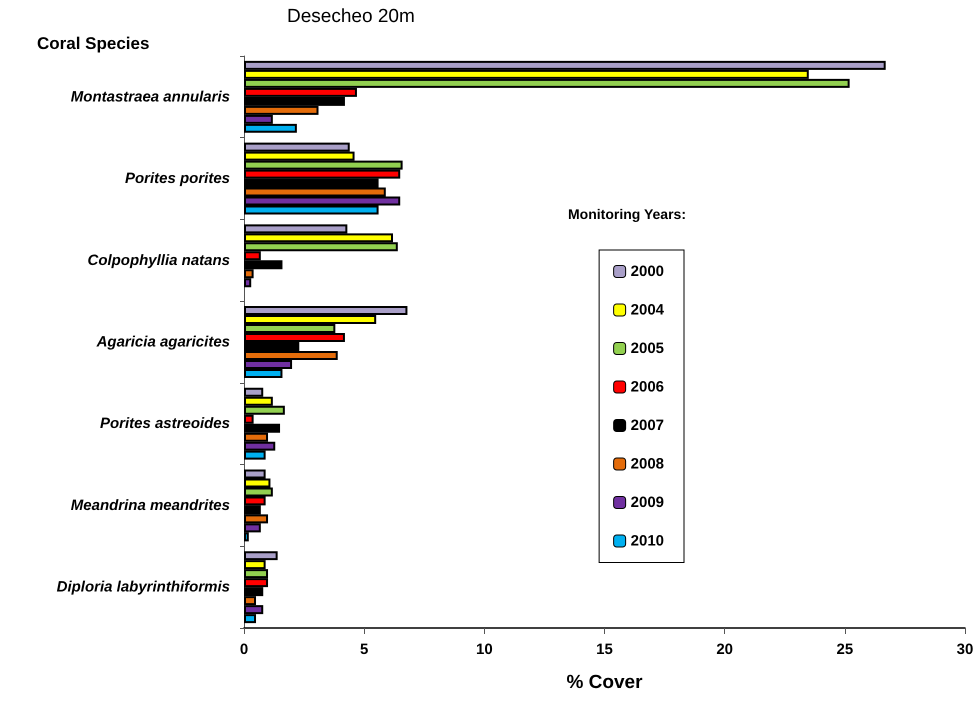 This screenshot has height=711, width=979. What do you see at coordinates (647, 464) in the screenshot?
I see `legend-label: 2008` at bounding box center [647, 464].